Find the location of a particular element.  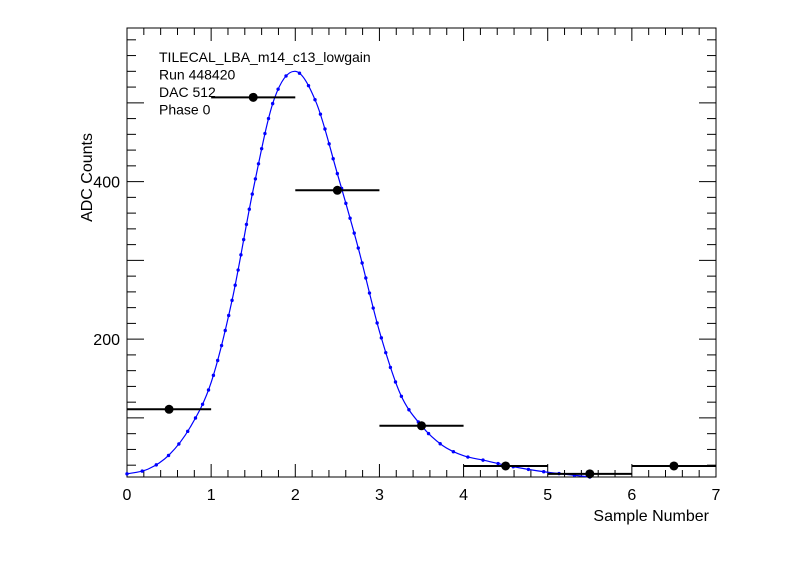

annotation-line: TILECAL_LBA_m14_c13_lowgain is located at coordinates (265, 57).